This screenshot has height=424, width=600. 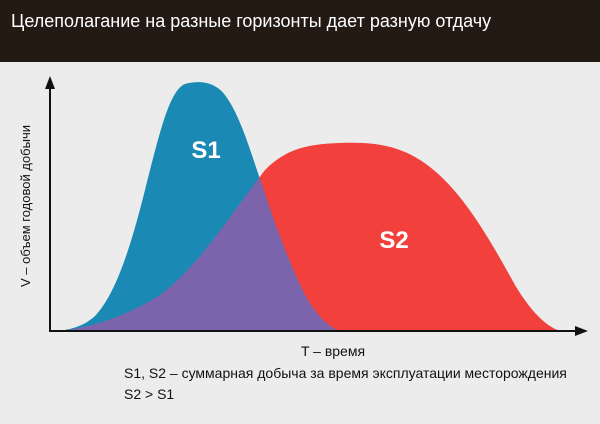 I want to click on x-axis-label: T – время, so click(x=333, y=351).